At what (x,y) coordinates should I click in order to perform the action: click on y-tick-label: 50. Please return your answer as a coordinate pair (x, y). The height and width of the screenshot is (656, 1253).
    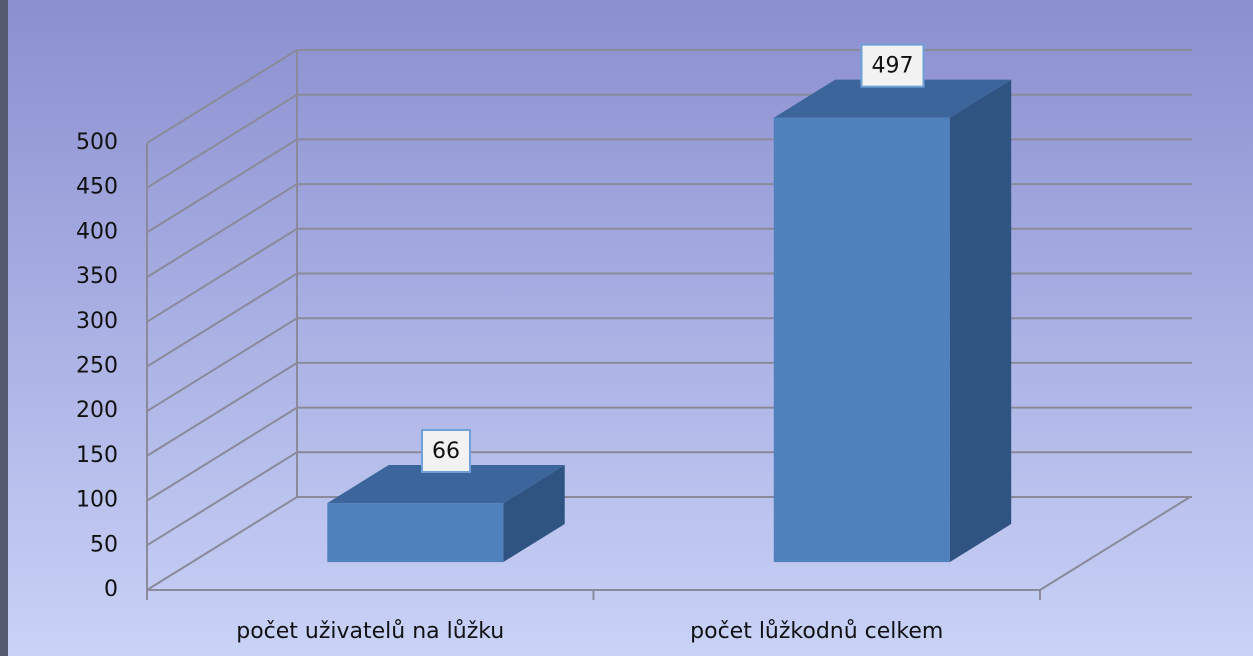
    Looking at the image, I should click on (104, 544).